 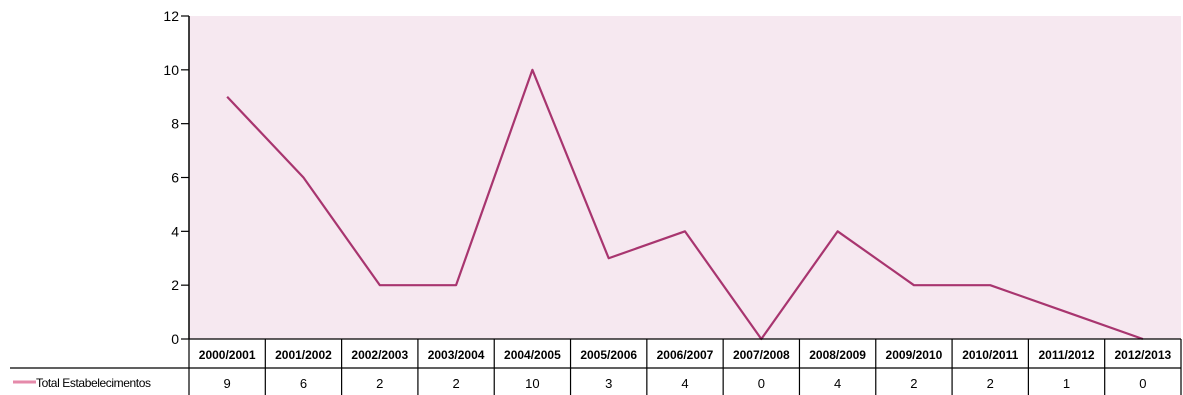 What do you see at coordinates (175, 339) in the screenshot?
I see `y-tick-label: 0` at bounding box center [175, 339].